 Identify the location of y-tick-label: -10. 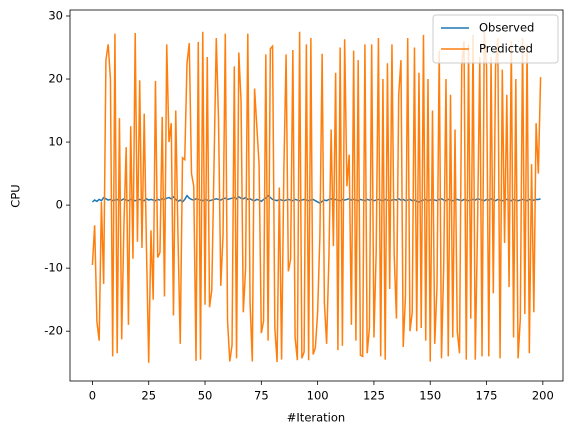
(53, 268).